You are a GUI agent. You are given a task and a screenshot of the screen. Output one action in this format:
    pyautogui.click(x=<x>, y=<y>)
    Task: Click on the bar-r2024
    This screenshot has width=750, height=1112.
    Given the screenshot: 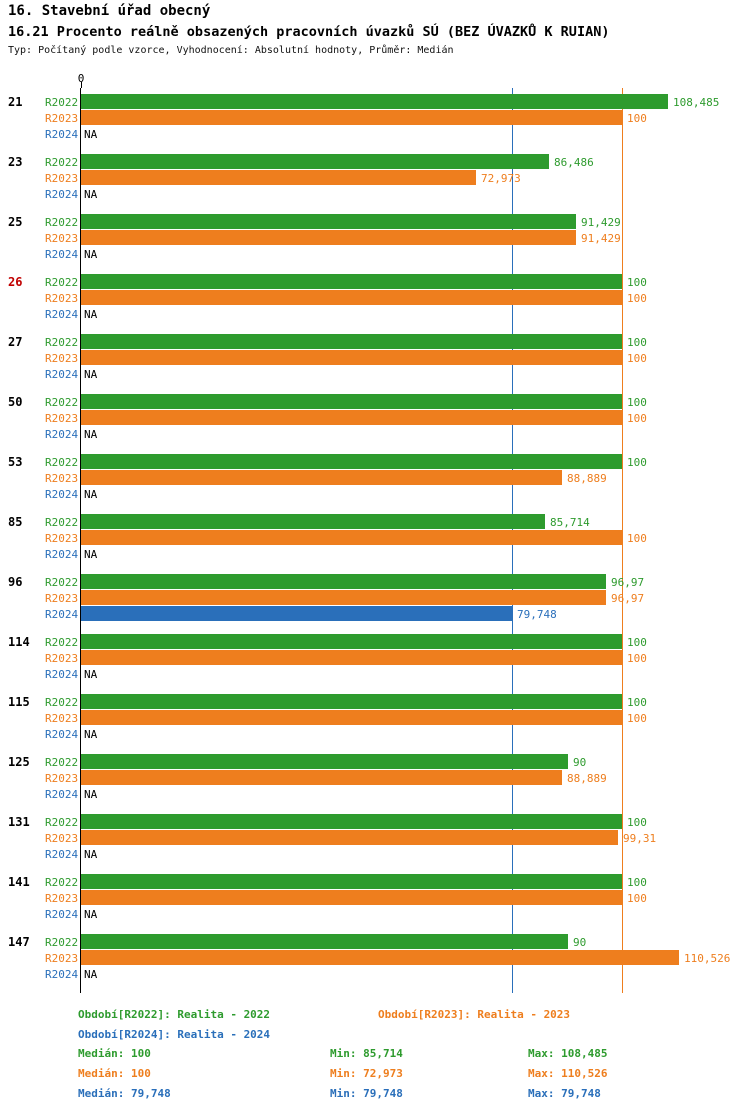 What is the action you would take?
    pyautogui.click(x=296, y=613)
    